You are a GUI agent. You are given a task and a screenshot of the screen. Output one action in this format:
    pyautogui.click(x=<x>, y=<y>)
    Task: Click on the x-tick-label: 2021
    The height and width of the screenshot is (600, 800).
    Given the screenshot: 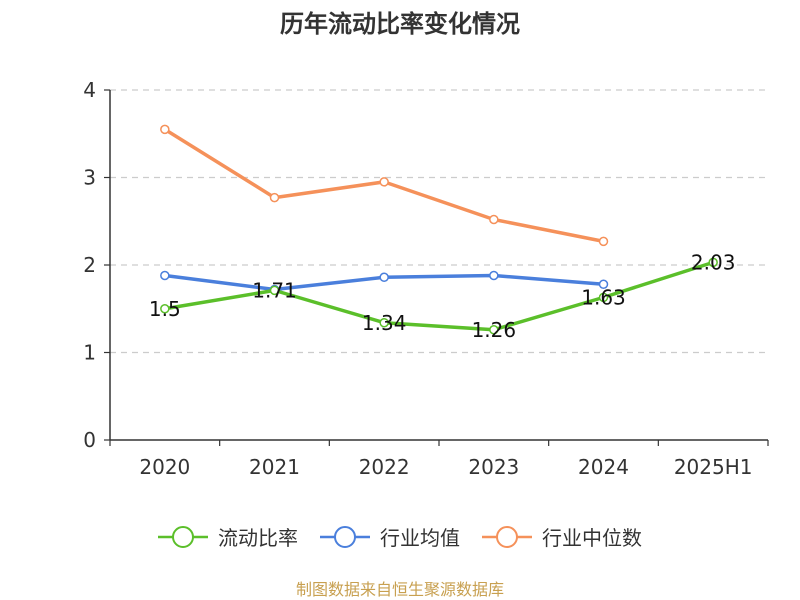 What is the action you would take?
    pyautogui.click(x=274, y=467)
    